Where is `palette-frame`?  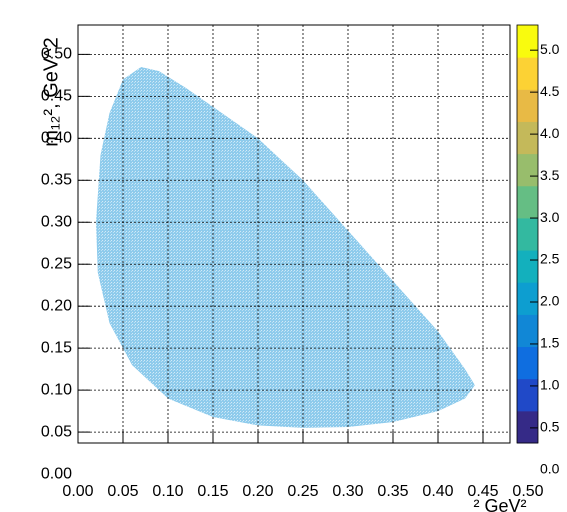 palette-frame is located at coordinates (527, 234).